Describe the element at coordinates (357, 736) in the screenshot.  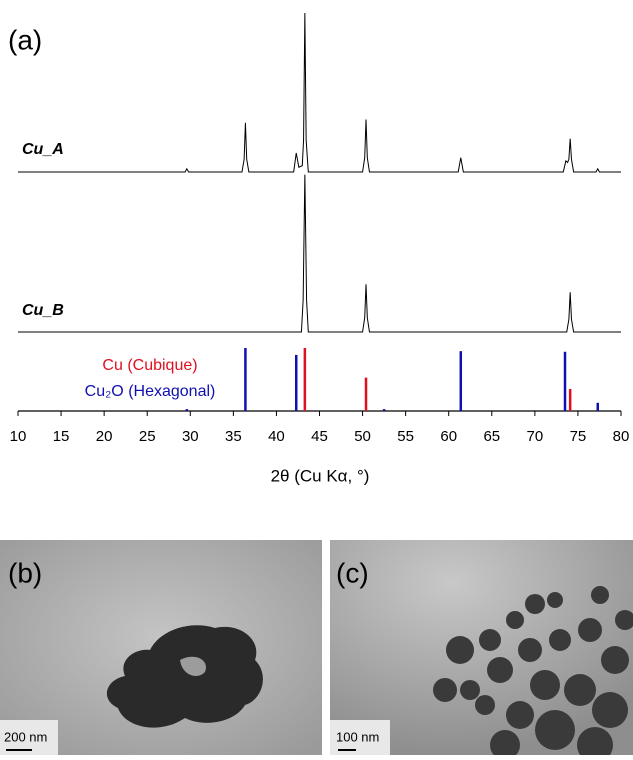
I see `scale-label: 100 nm` at that location.